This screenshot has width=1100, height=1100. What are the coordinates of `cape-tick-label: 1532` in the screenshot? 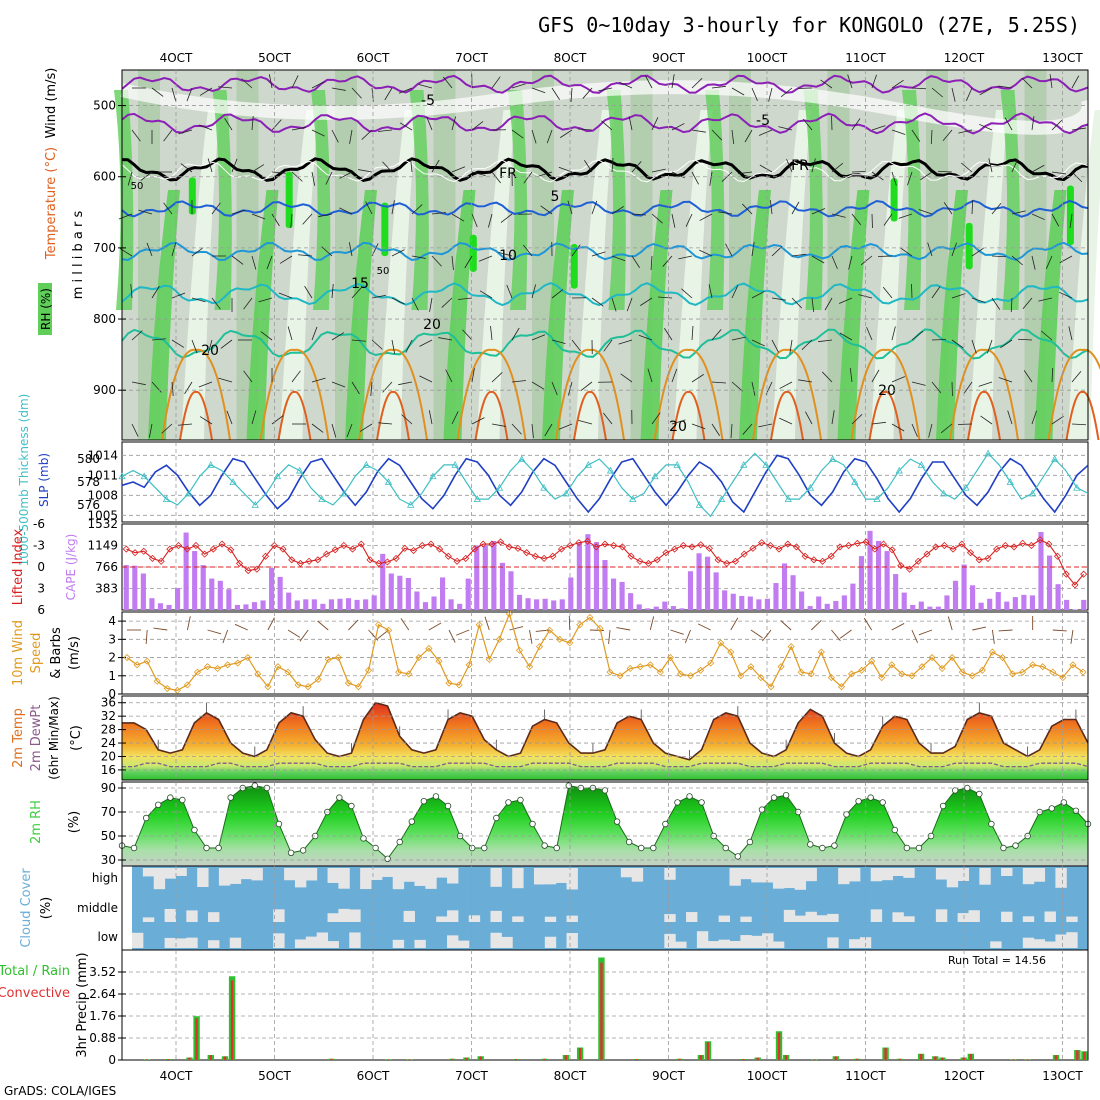 It's located at (102, 524).